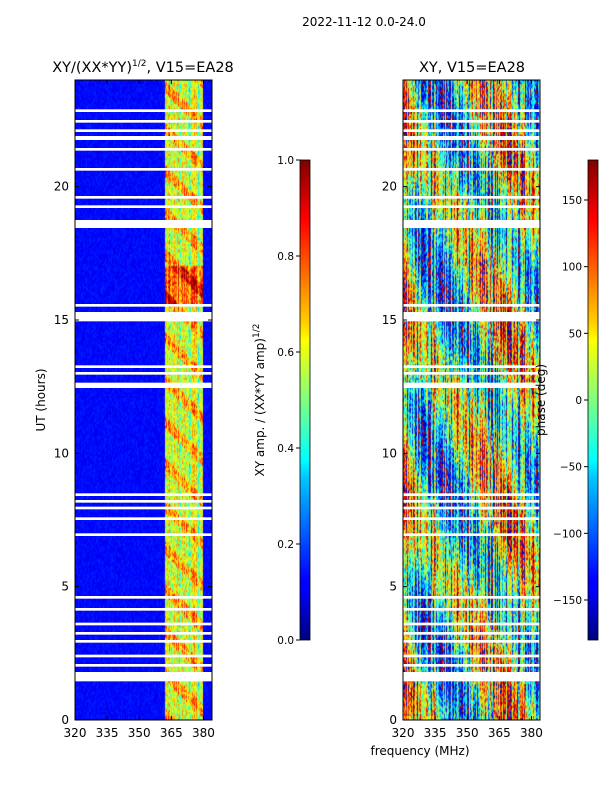 The image size is (600, 800). What do you see at coordinates (403, 733) in the screenshot?
I see `right-x-tick-label: 320` at bounding box center [403, 733].